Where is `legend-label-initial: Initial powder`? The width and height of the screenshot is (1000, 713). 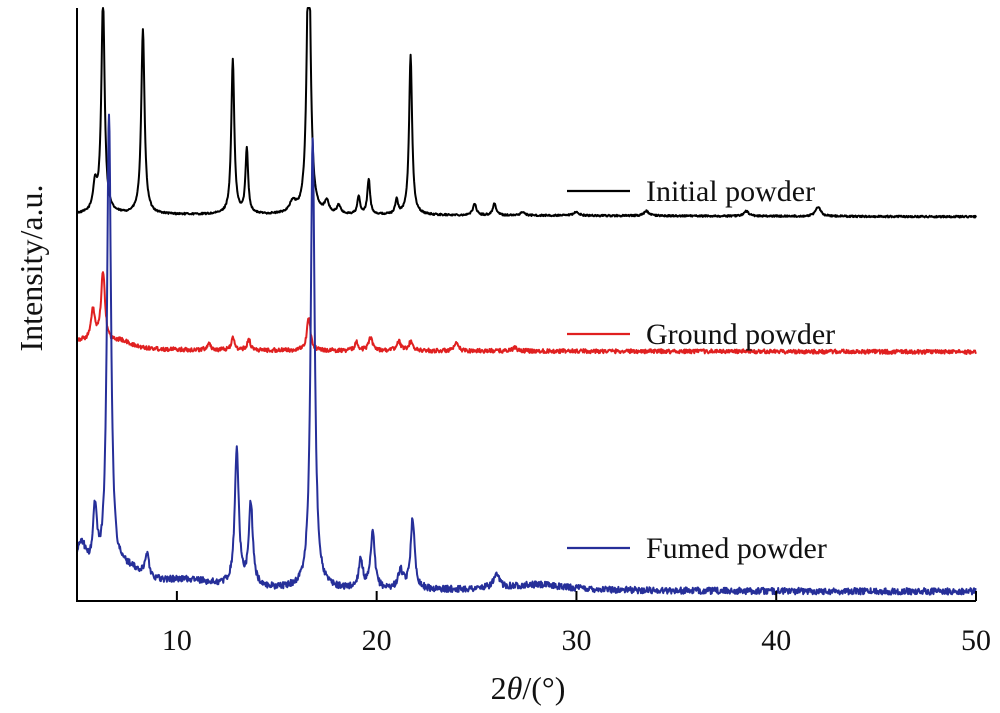
legend-label-initial: Initial powder is located at coordinates (730, 191).